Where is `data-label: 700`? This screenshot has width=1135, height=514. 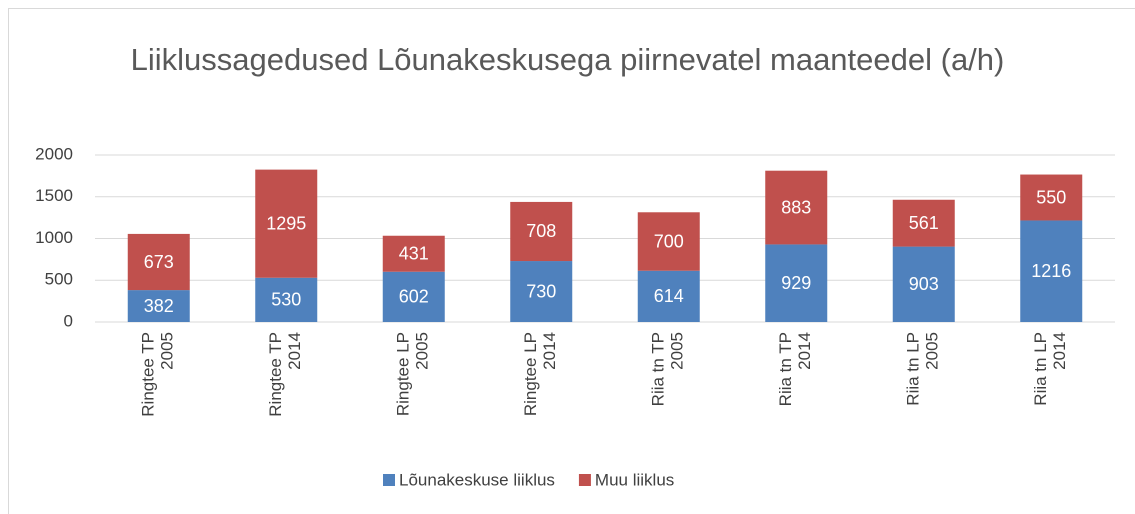
data-label: 700 is located at coordinates (669, 241).